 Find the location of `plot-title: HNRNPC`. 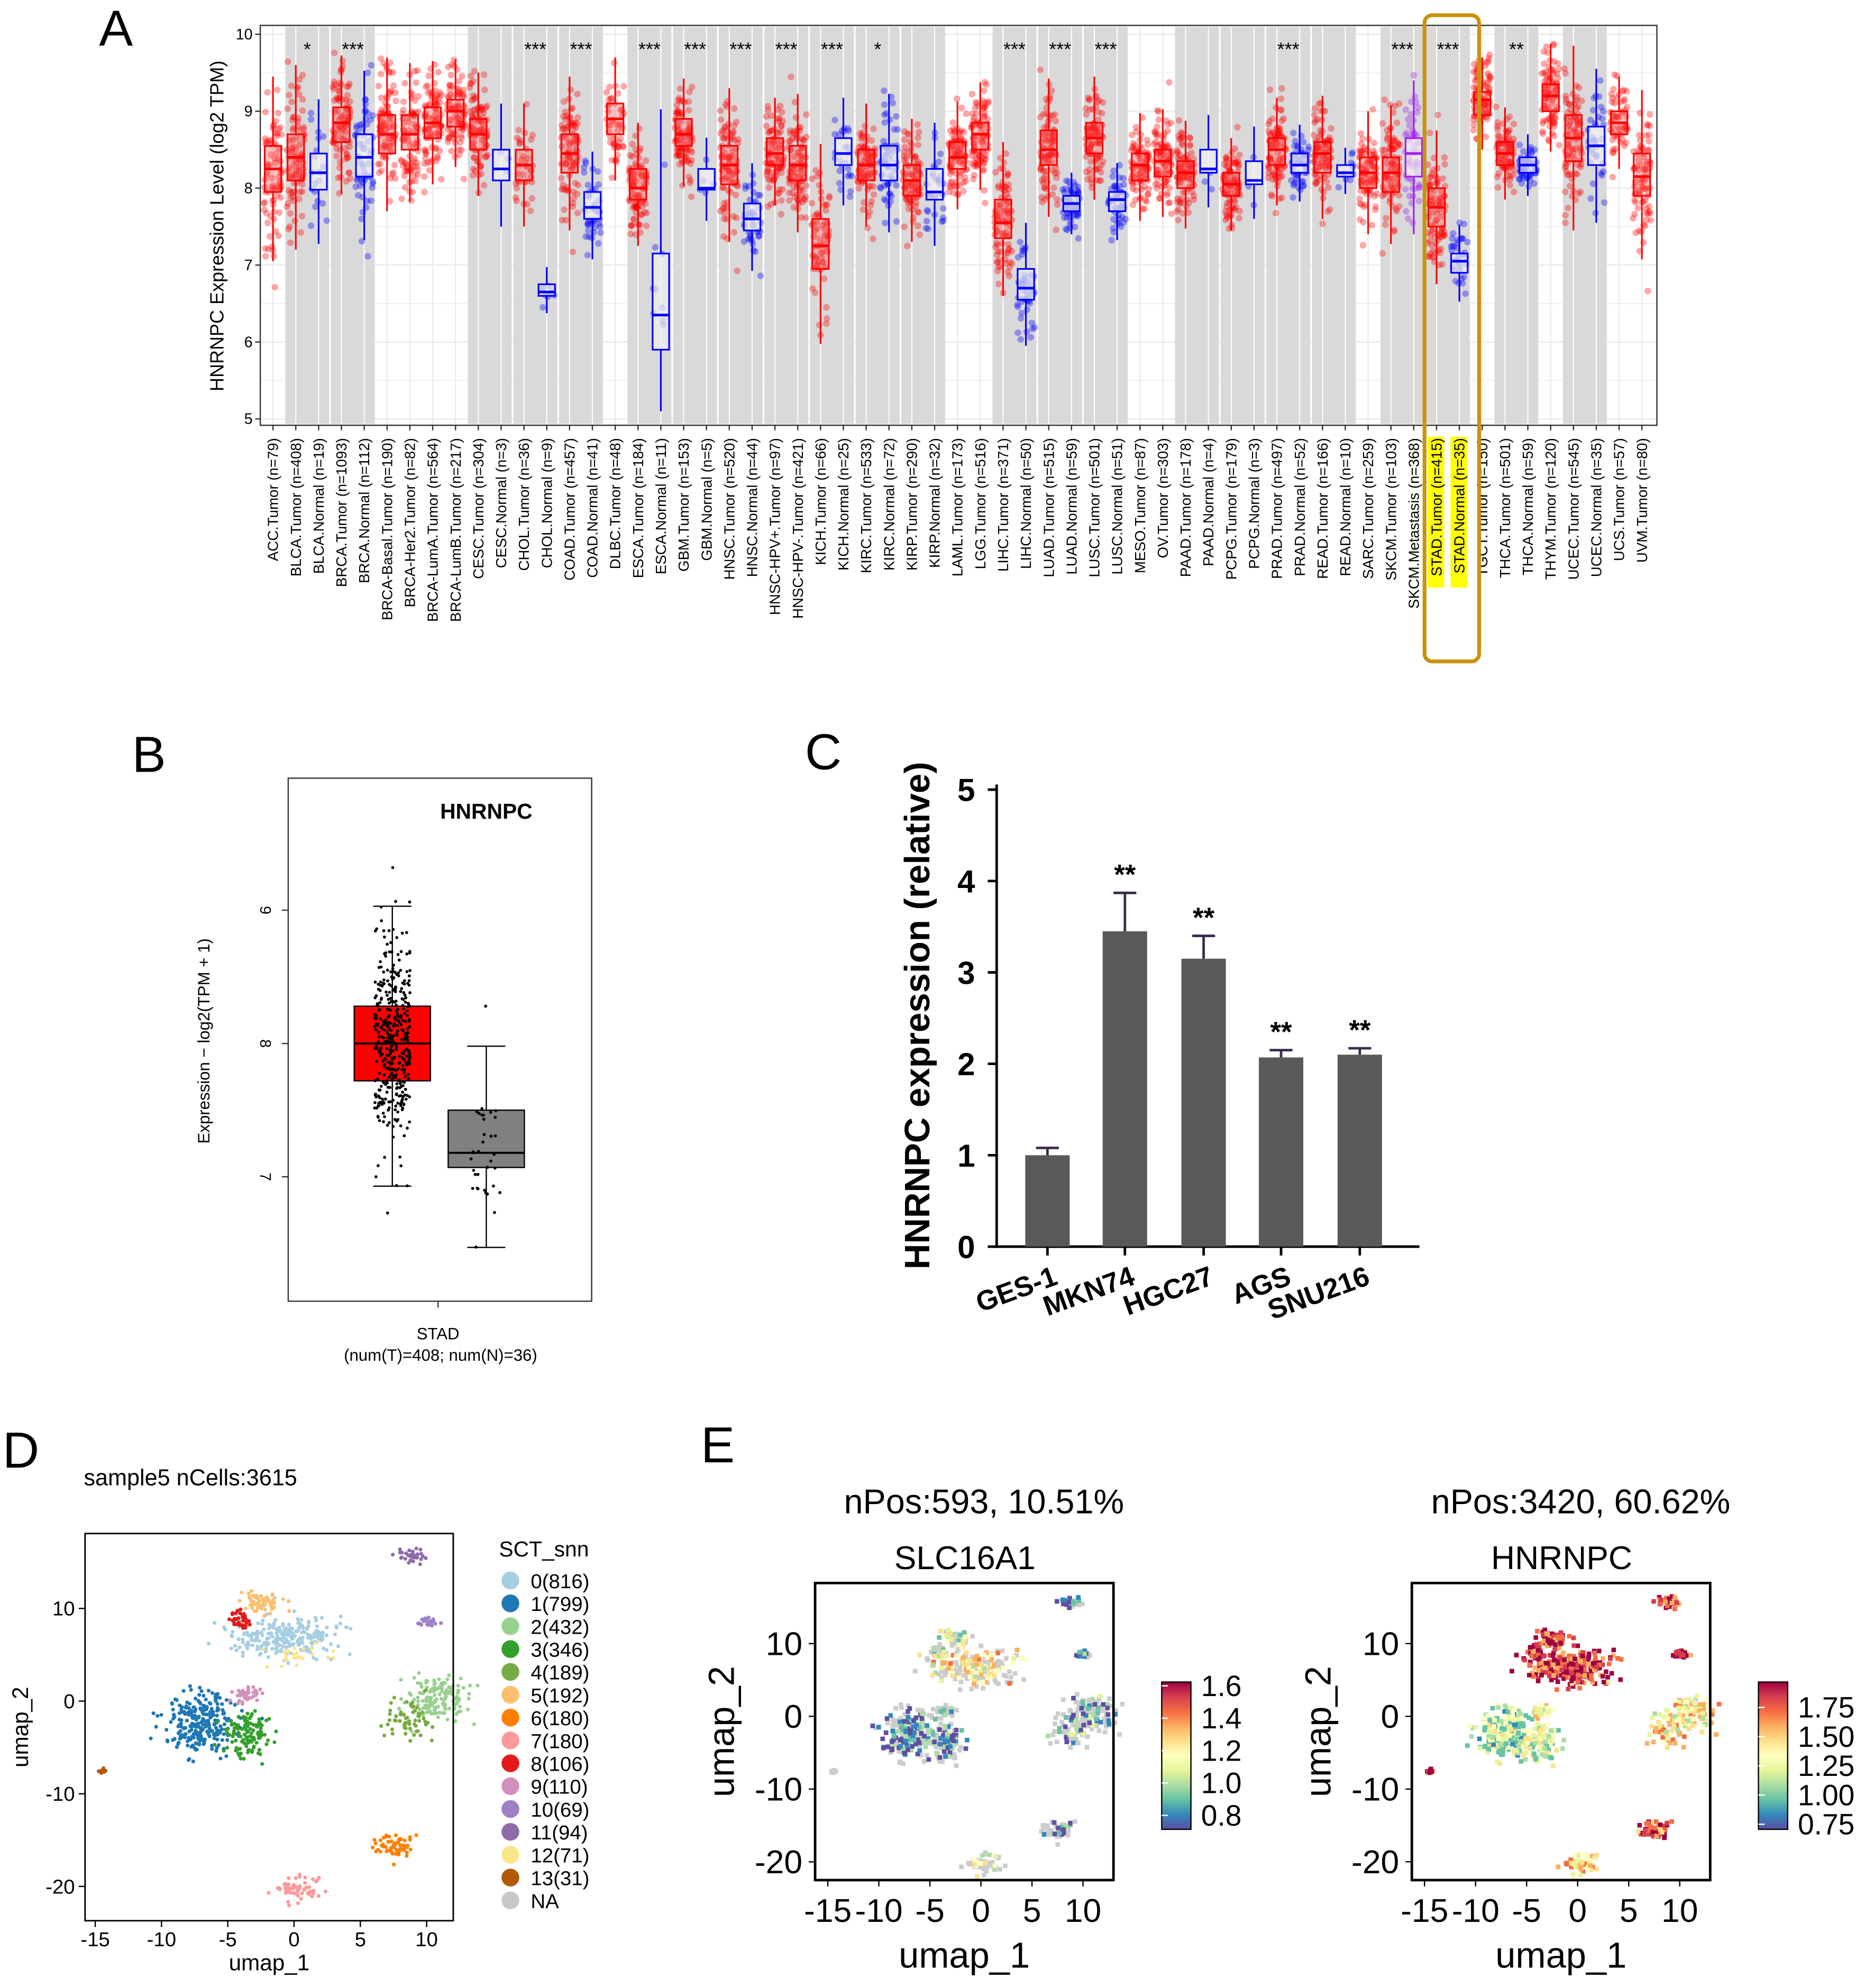

plot-title: HNRNPC is located at coordinates (486, 811).